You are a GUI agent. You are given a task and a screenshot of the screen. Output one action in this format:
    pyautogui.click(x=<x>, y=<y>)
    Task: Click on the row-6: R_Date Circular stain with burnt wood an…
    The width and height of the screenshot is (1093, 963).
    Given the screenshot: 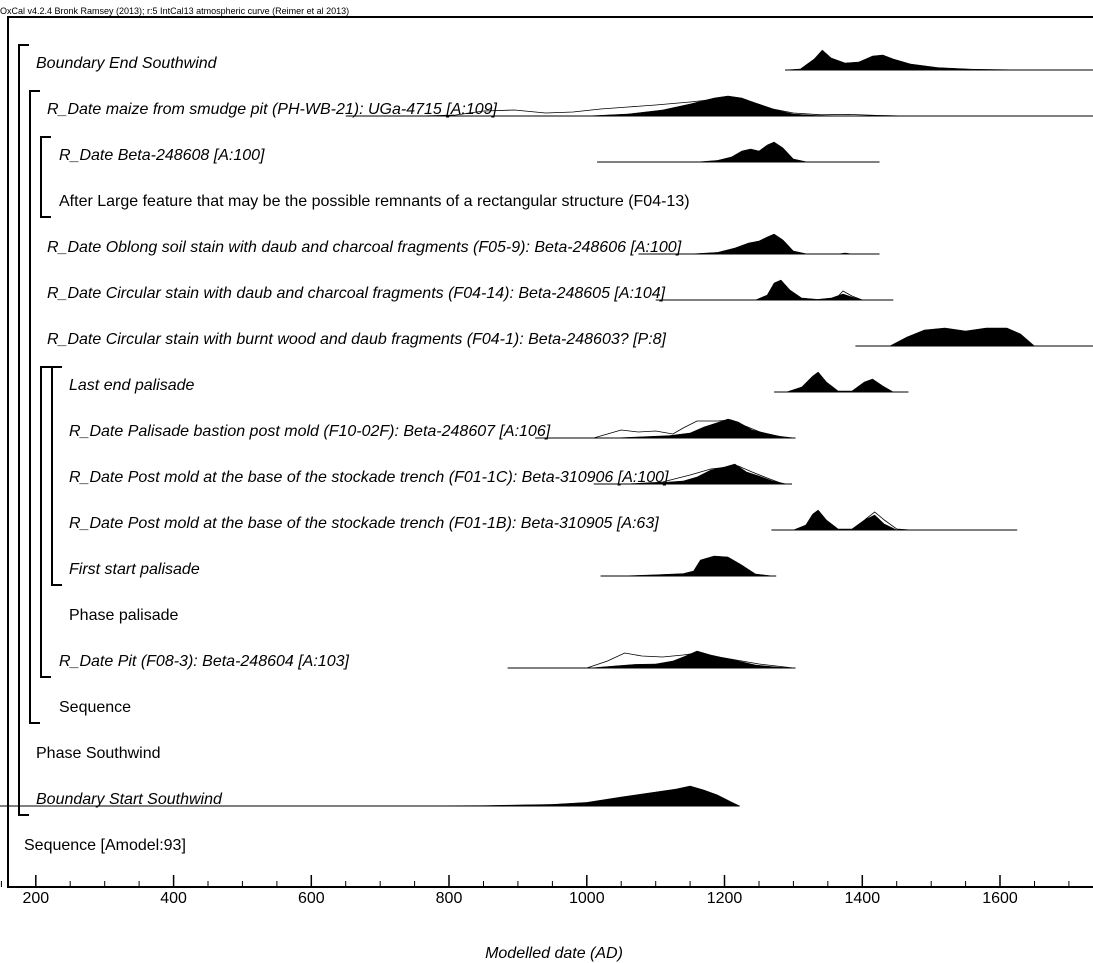 What is the action you would take?
    pyautogui.click(x=570, y=337)
    